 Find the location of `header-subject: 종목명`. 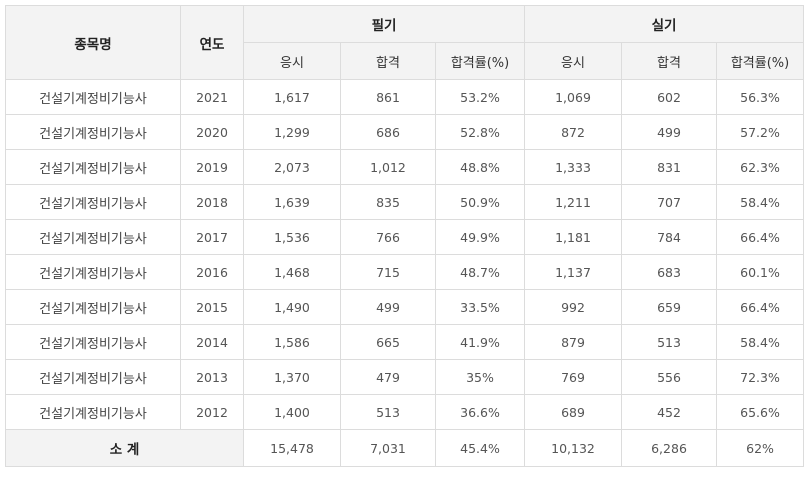

header-subject: 종목명 is located at coordinates (93, 42).